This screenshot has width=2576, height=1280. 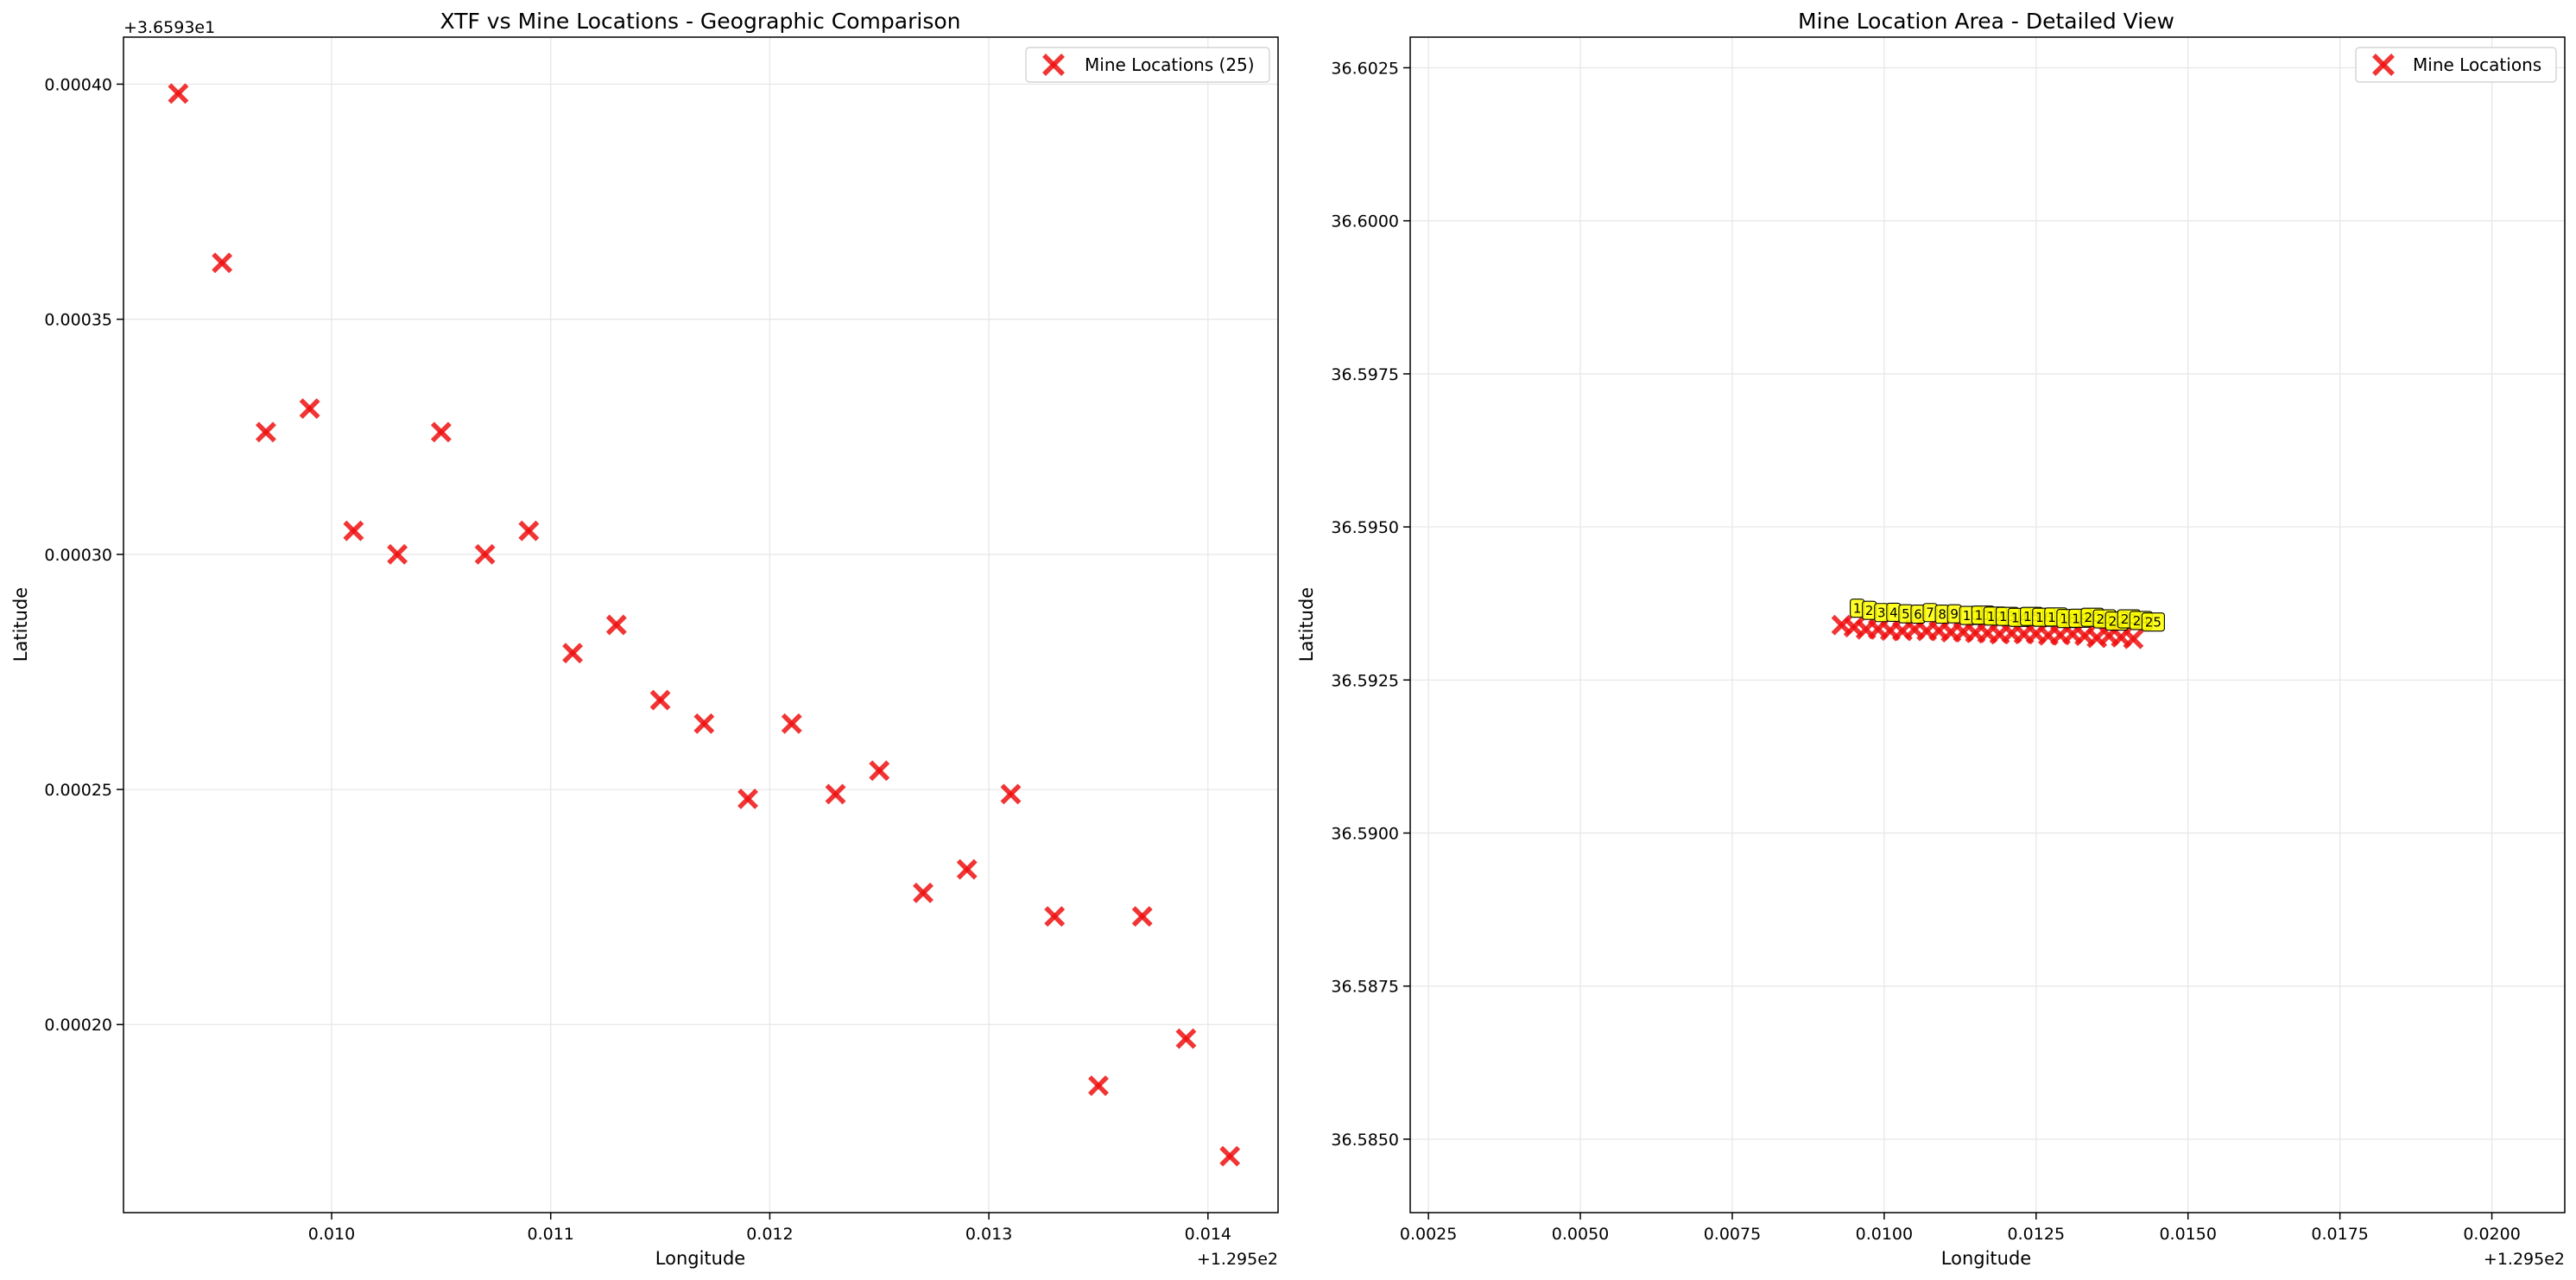 What do you see at coordinates (1365, 680) in the screenshot?
I see `y-tick-label: 36.5925` at bounding box center [1365, 680].